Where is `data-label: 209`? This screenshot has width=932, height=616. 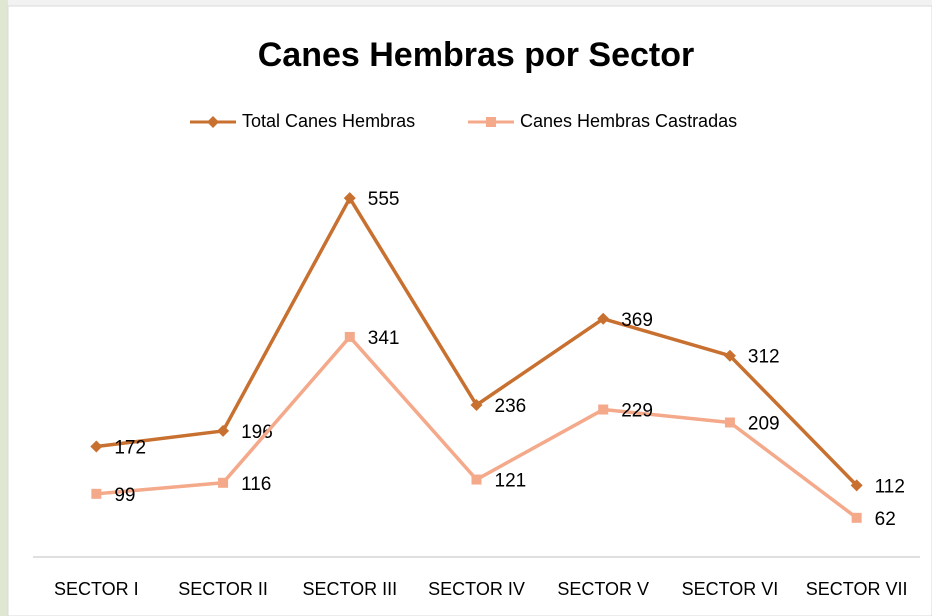
data-label: 209 is located at coordinates (764, 424).